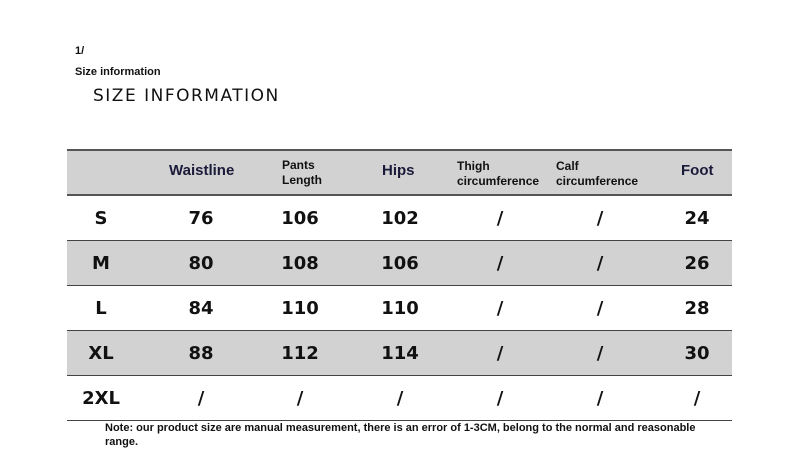 This screenshot has width=800, height=459. Describe the element at coordinates (80, 51) in the screenshot. I see `page-index: 1/` at that location.